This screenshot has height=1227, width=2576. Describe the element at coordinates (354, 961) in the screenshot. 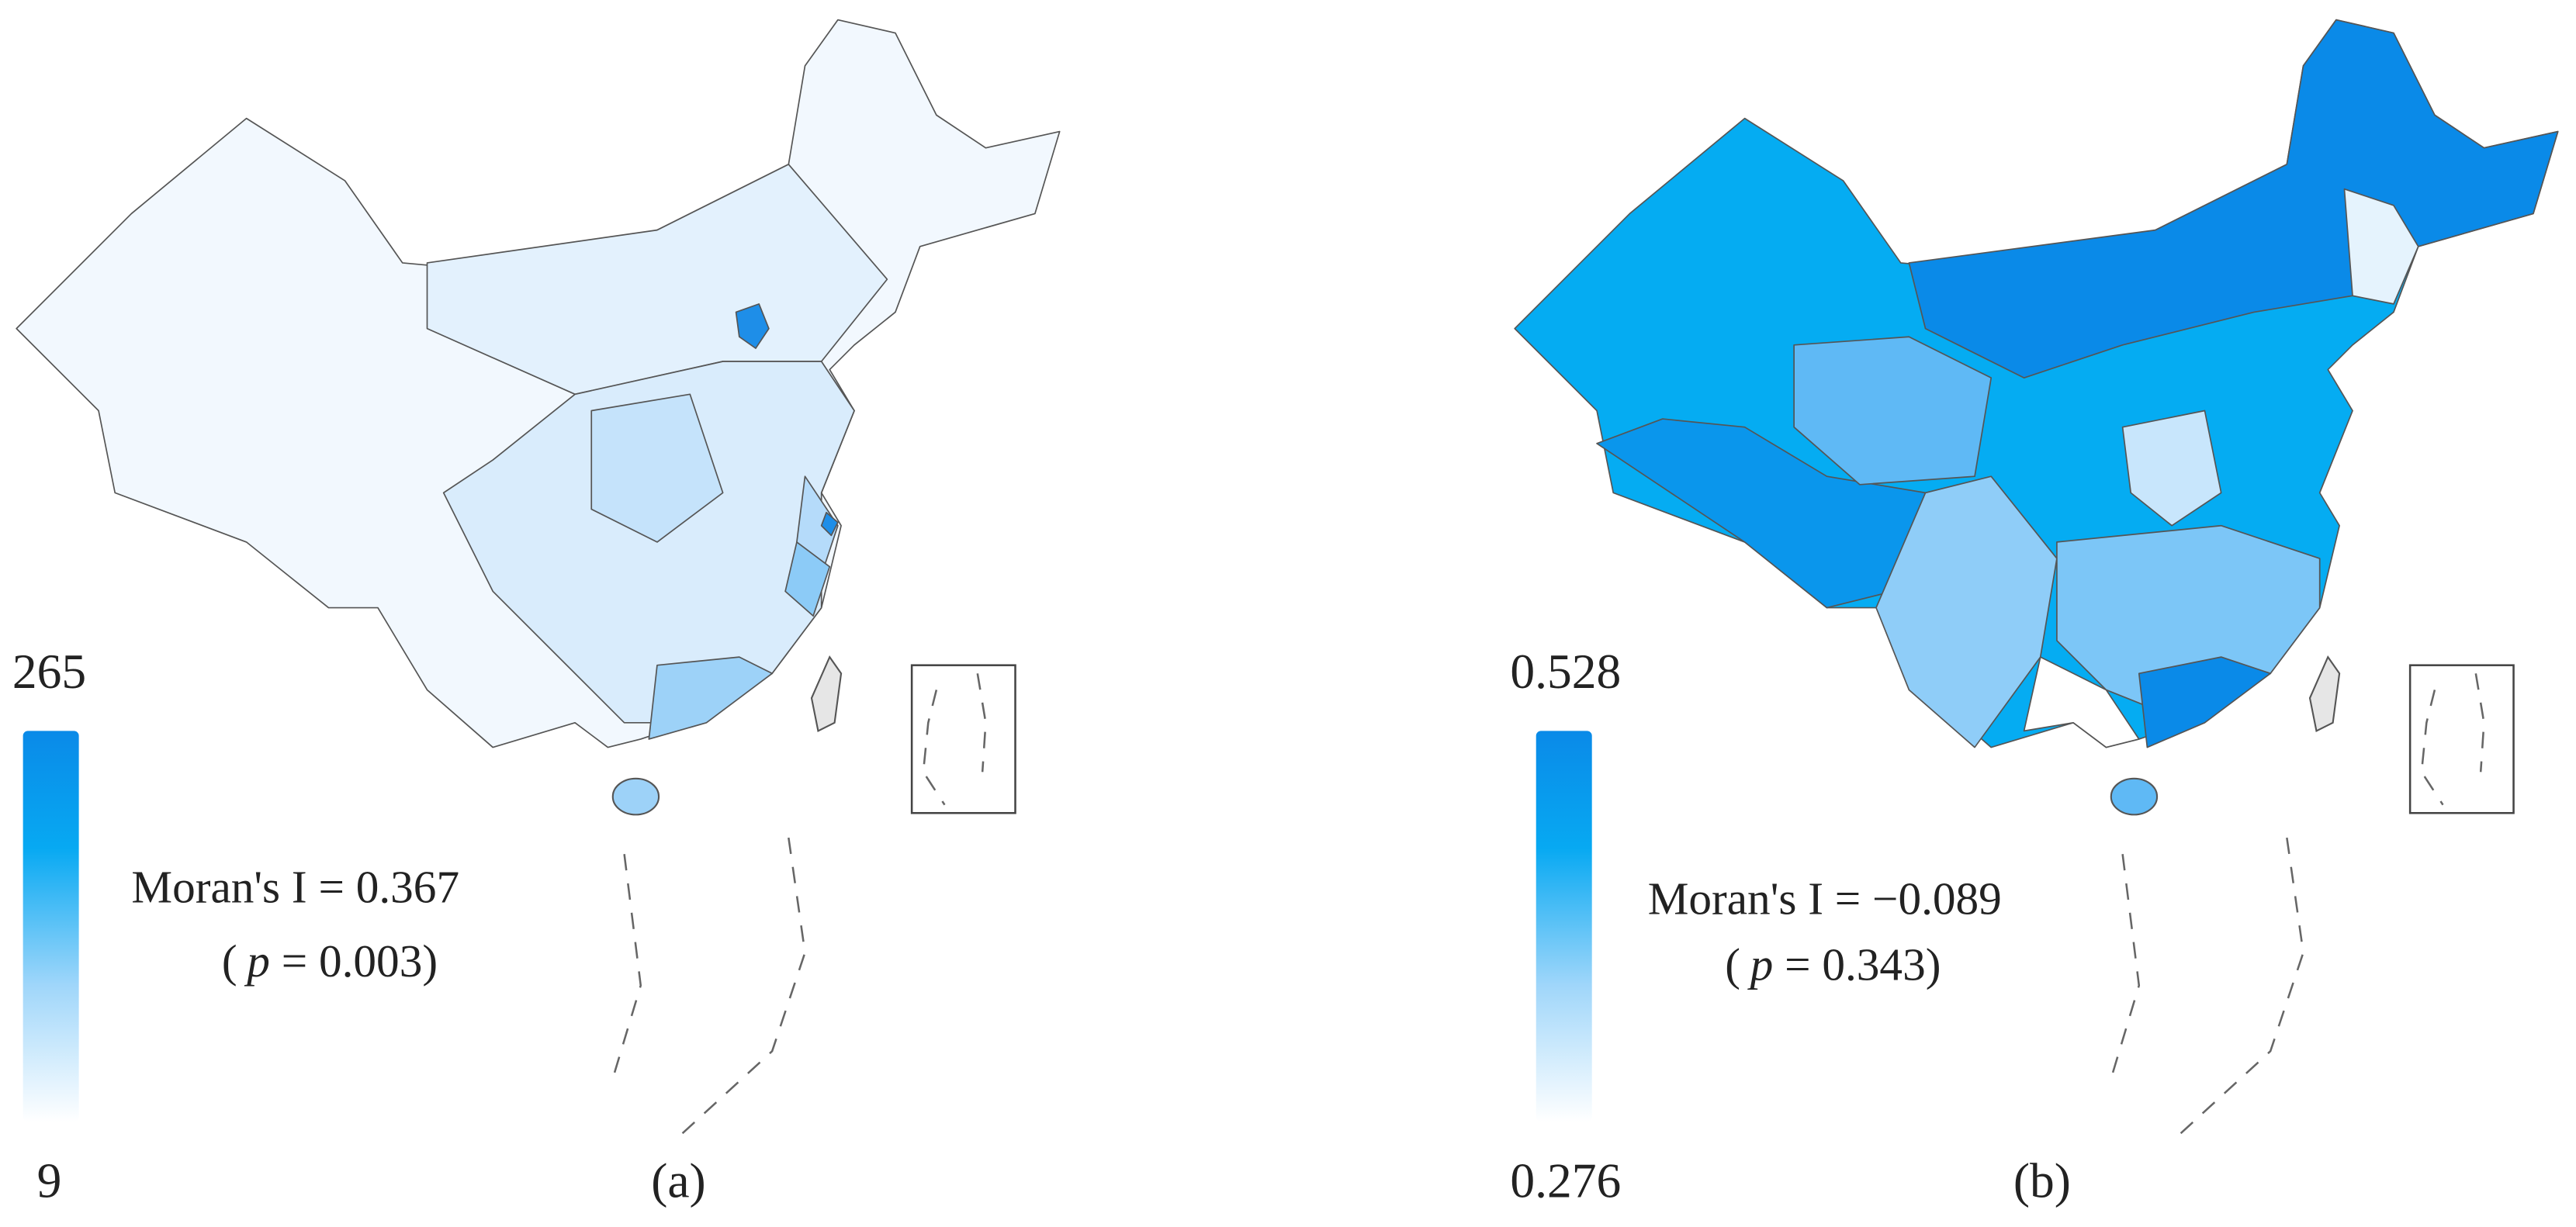

I see `p-rest: = 0.003)` at that location.